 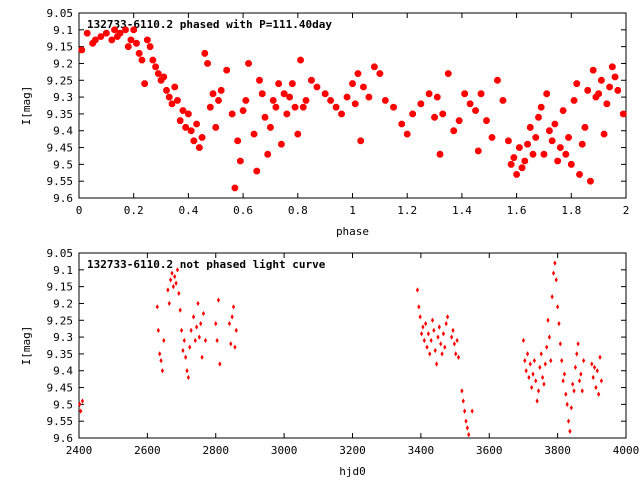 I want to click on y-tick-label: 9.1, so click(x=63, y=30).